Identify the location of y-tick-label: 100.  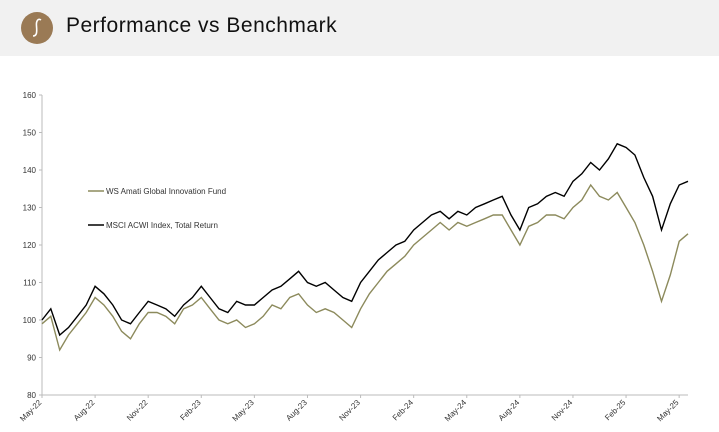
(30, 320).